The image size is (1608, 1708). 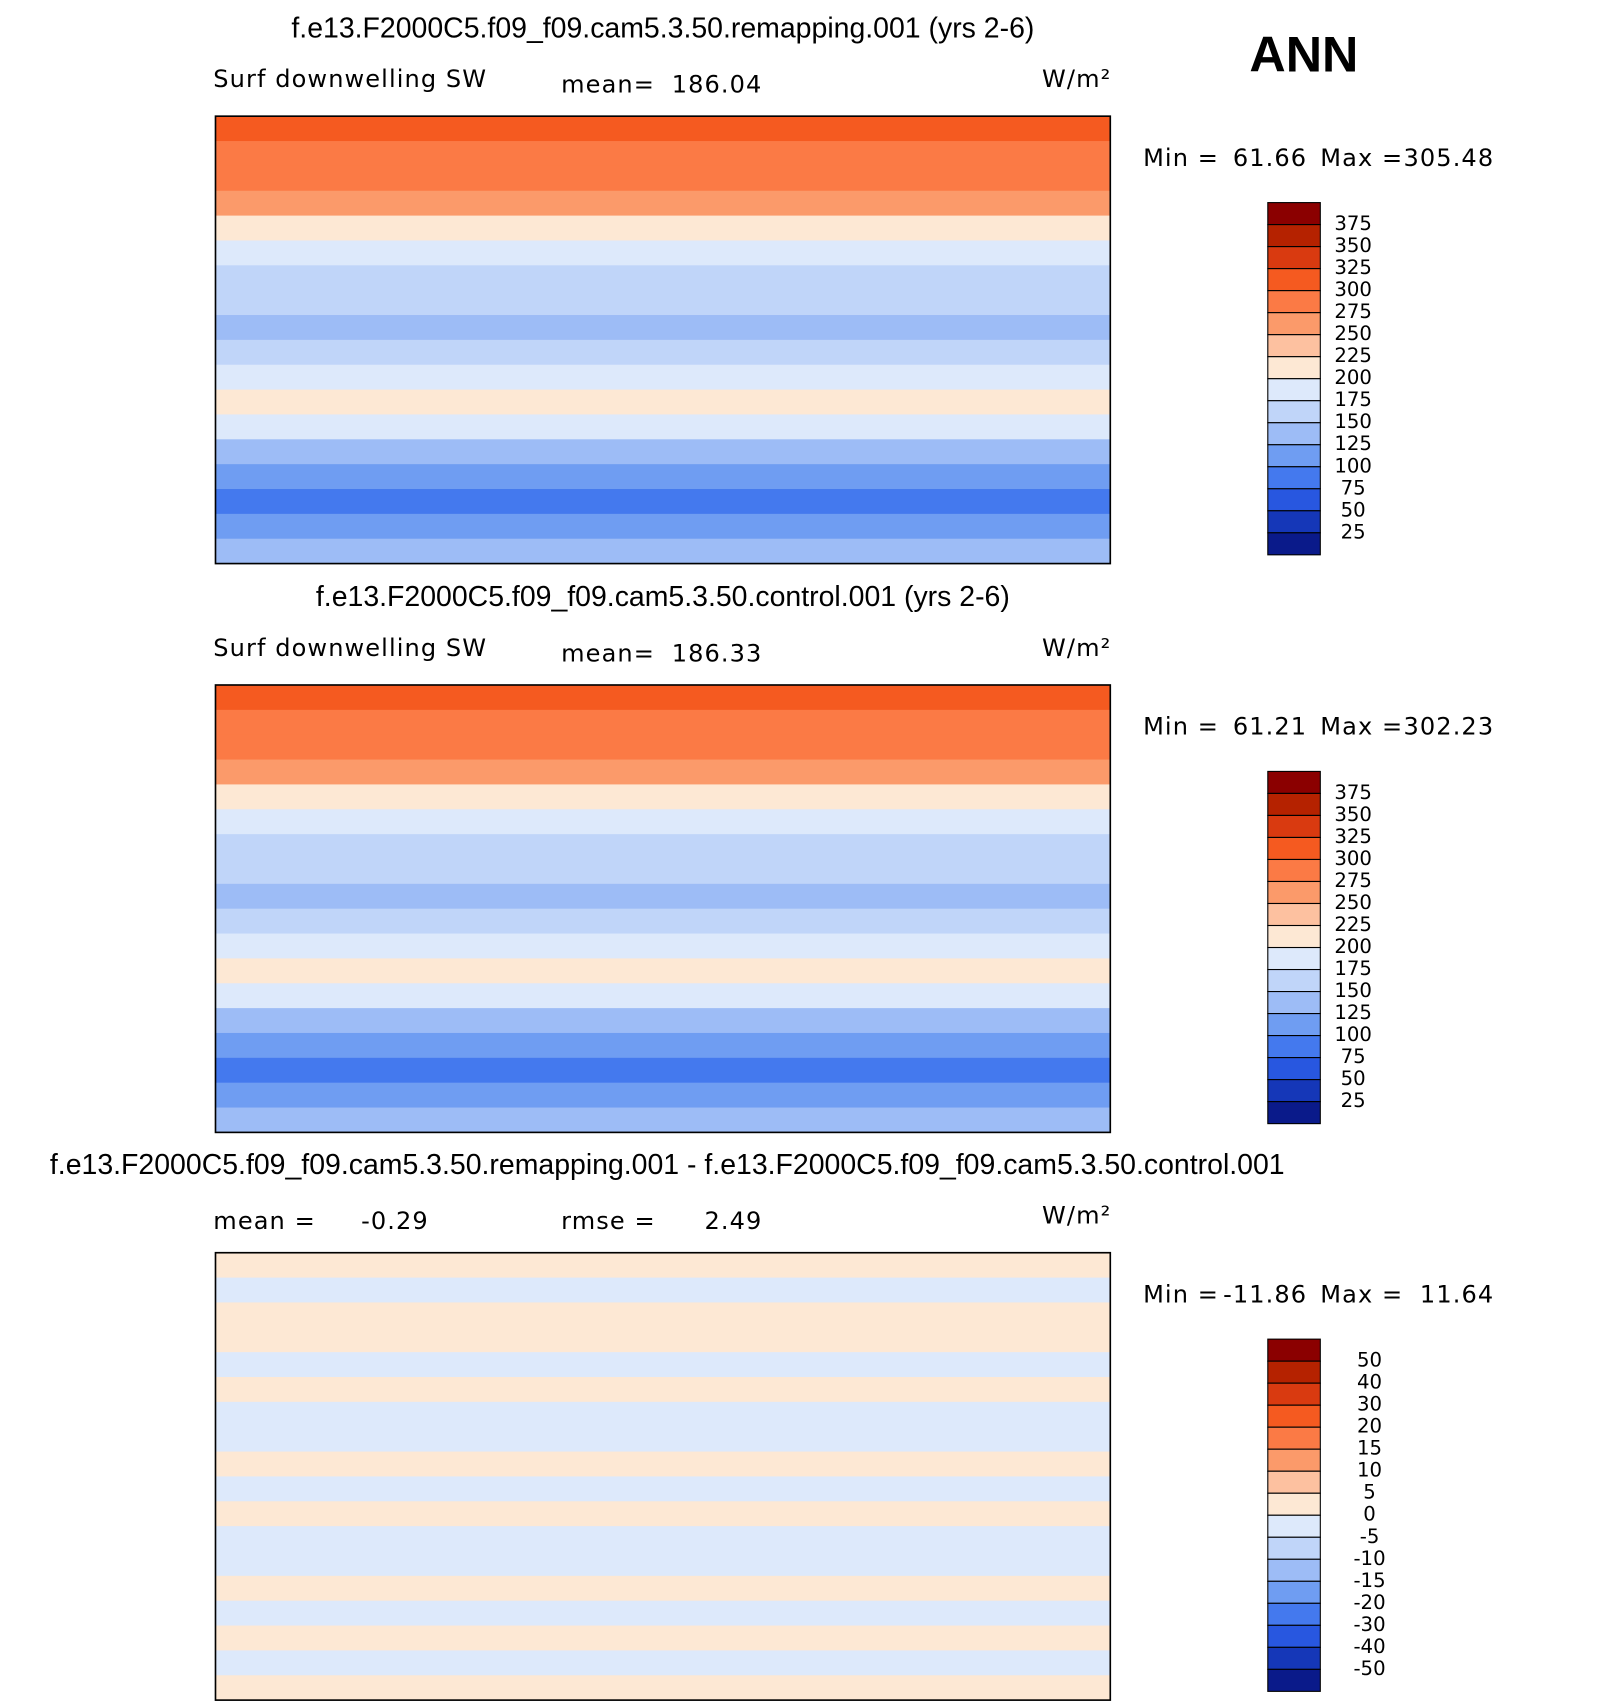 What do you see at coordinates (1369, 1602) in the screenshot?
I see `colorbar-label: -20` at bounding box center [1369, 1602].